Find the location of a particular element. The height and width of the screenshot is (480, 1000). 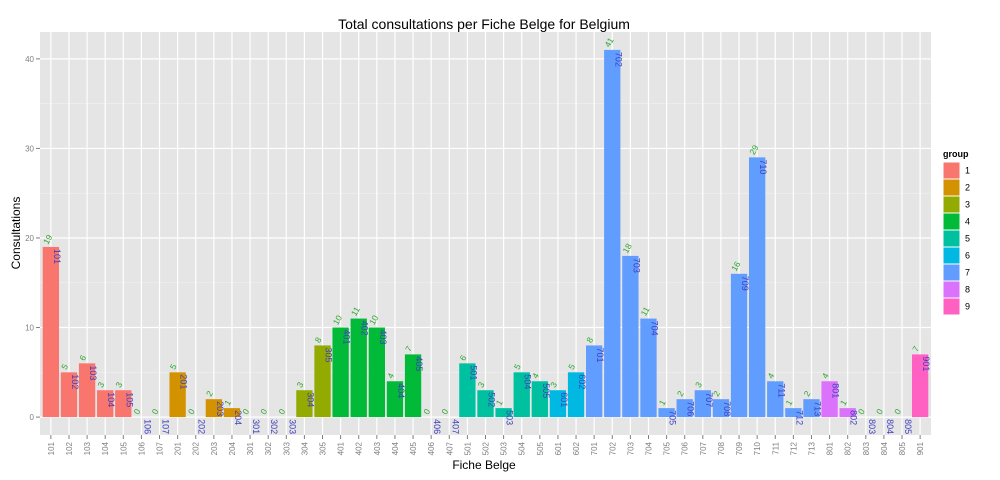

bar-category-label: 802 is located at coordinates (854, 417).